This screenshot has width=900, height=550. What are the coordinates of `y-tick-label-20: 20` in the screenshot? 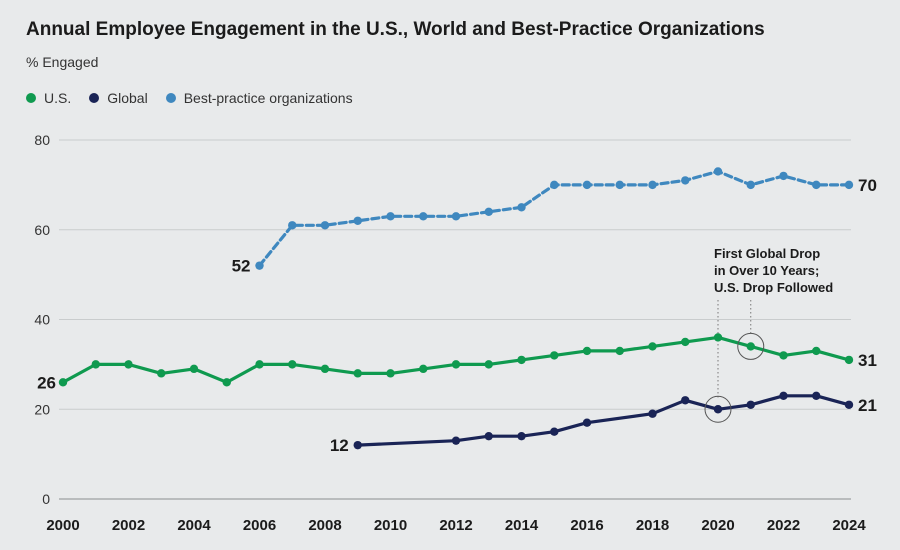 It's located at (42, 409).